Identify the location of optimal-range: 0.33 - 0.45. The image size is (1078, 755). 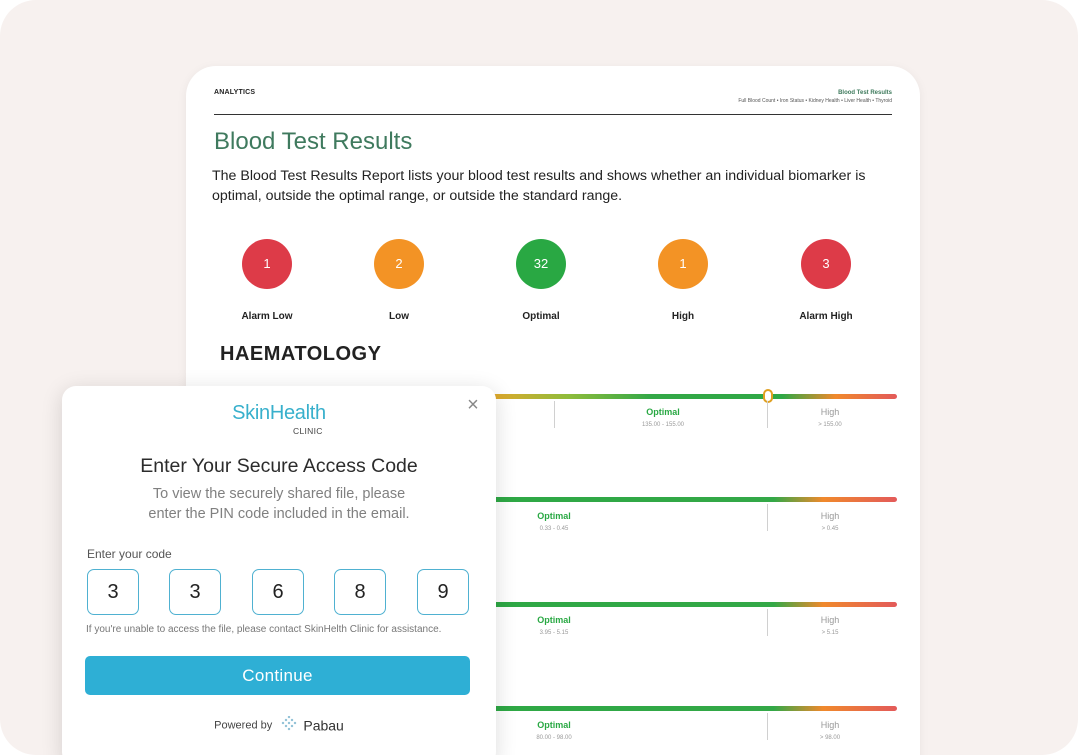
(554, 529).